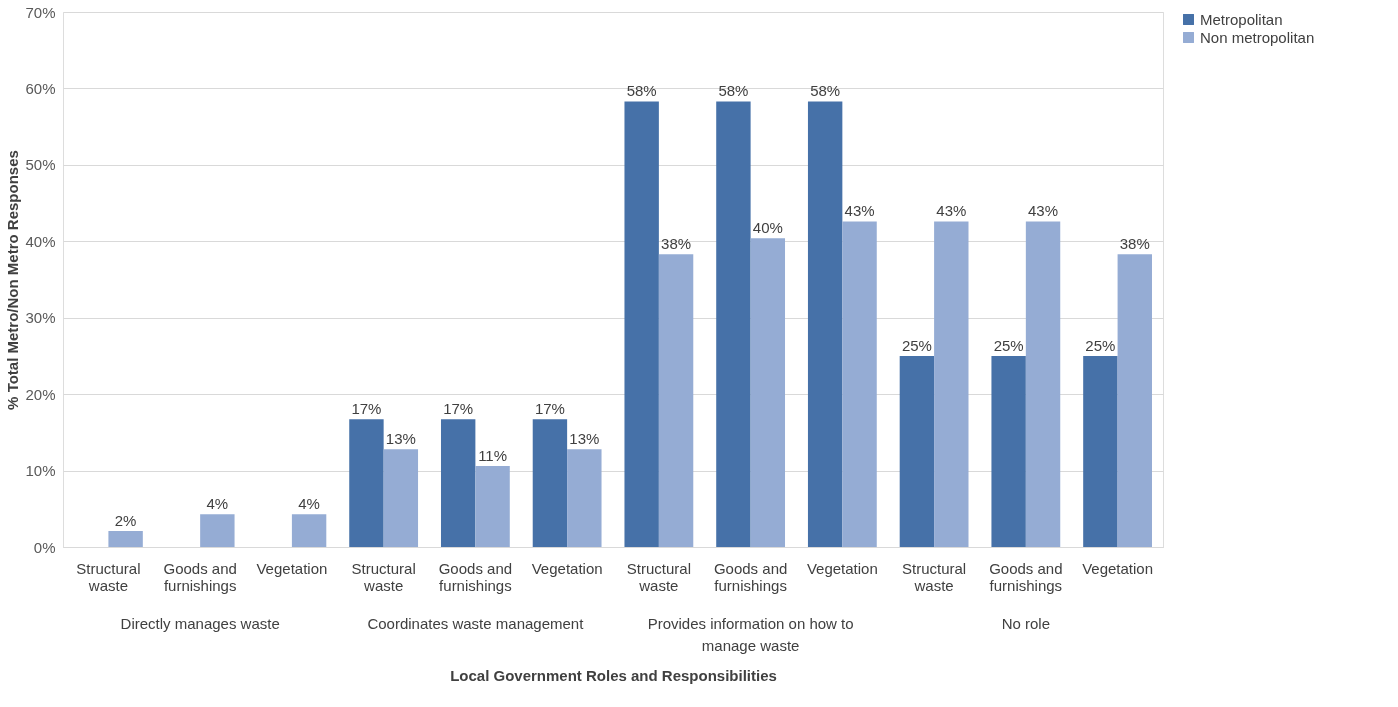 This screenshot has width=1398, height=707. Describe the element at coordinates (40, 394) in the screenshot. I see `y-tick-label: 20%` at that location.